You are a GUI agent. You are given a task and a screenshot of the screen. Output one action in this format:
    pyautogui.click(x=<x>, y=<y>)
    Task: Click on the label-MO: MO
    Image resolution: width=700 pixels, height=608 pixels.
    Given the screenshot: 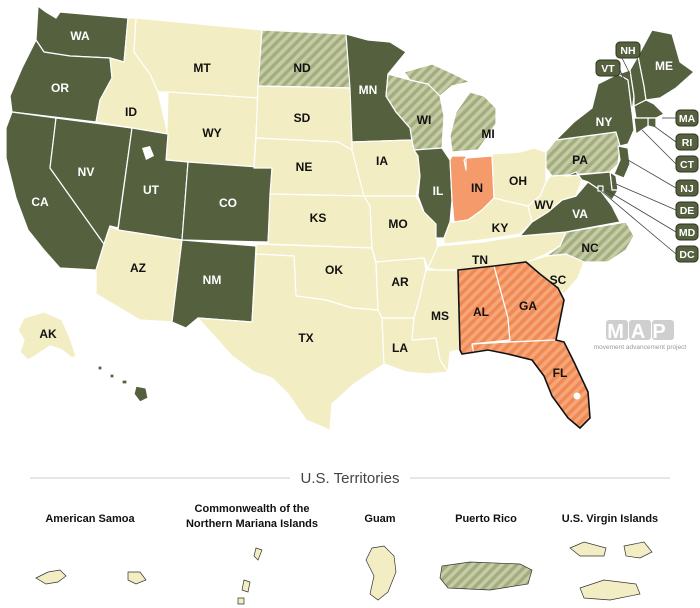 What is the action you would take?
    pyautogui.click(x=397, y=224)
    